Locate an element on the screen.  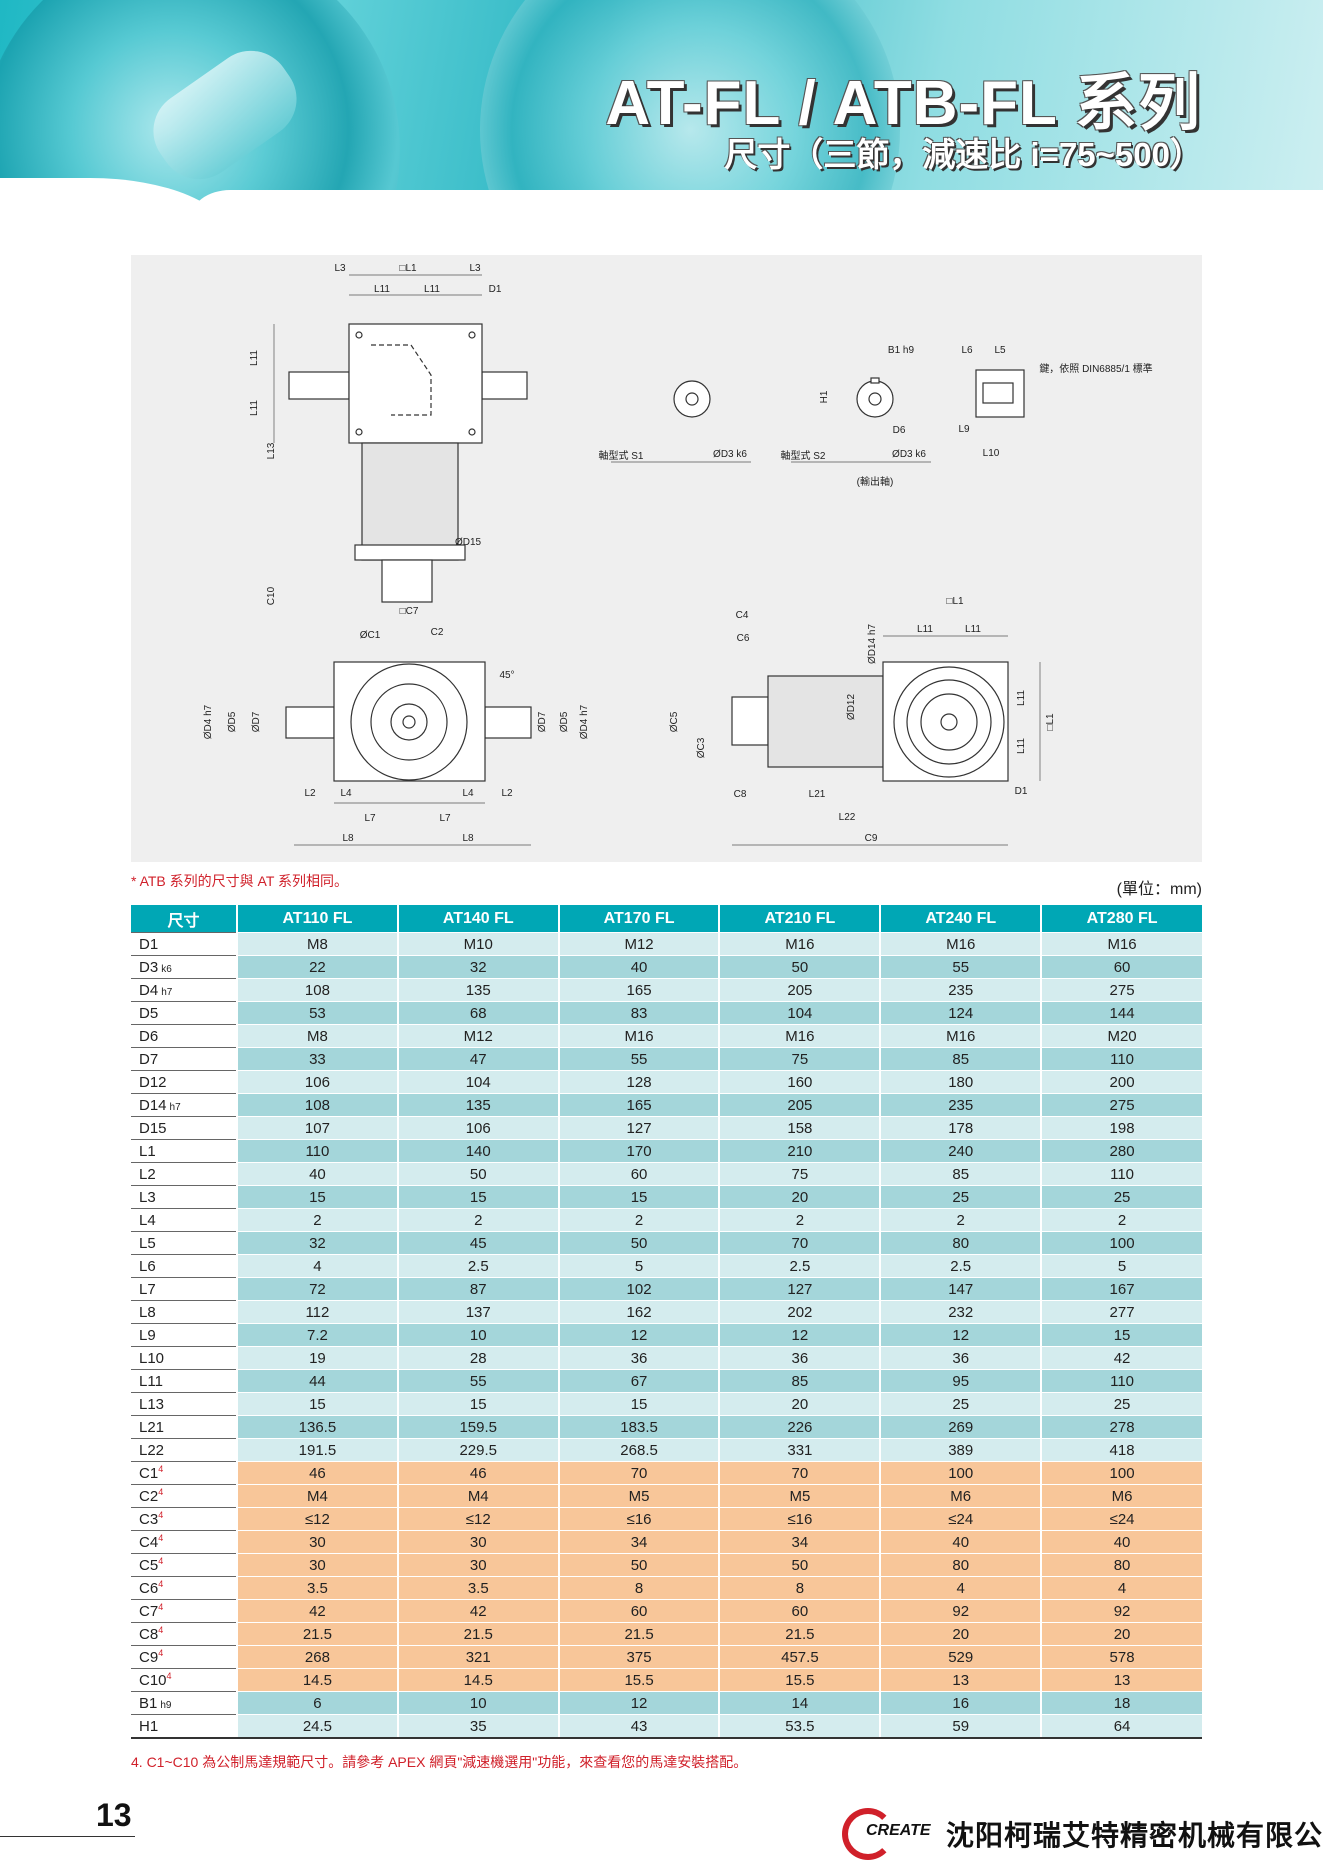
shaft-key-view is located at coordinates (1000, 393).